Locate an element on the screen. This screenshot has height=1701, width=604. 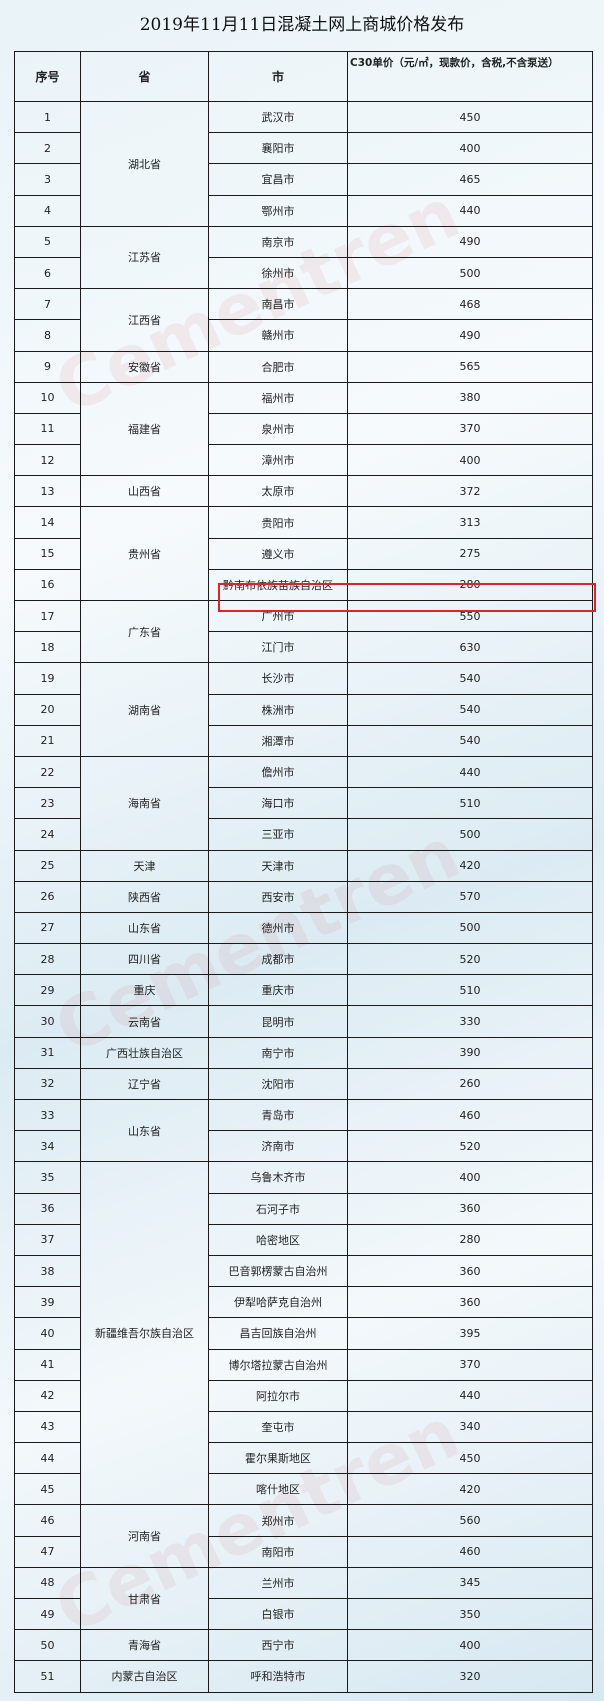
city-cell: 伊犁哈萨克自治州 is located at coordinates (278, 1302).